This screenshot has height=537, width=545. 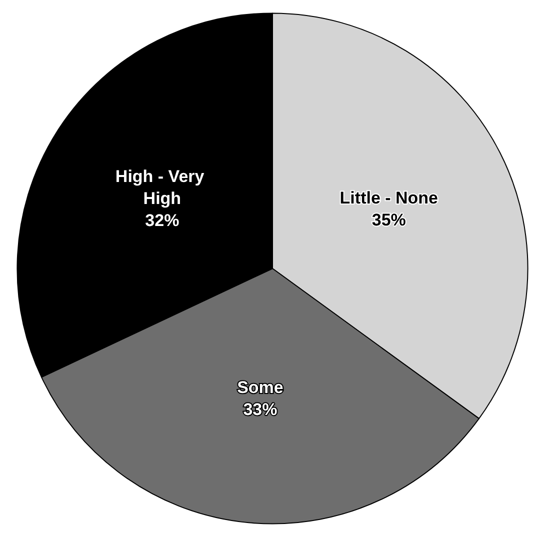 I want to click on data-label: 32%, so click(x=162, y=220).